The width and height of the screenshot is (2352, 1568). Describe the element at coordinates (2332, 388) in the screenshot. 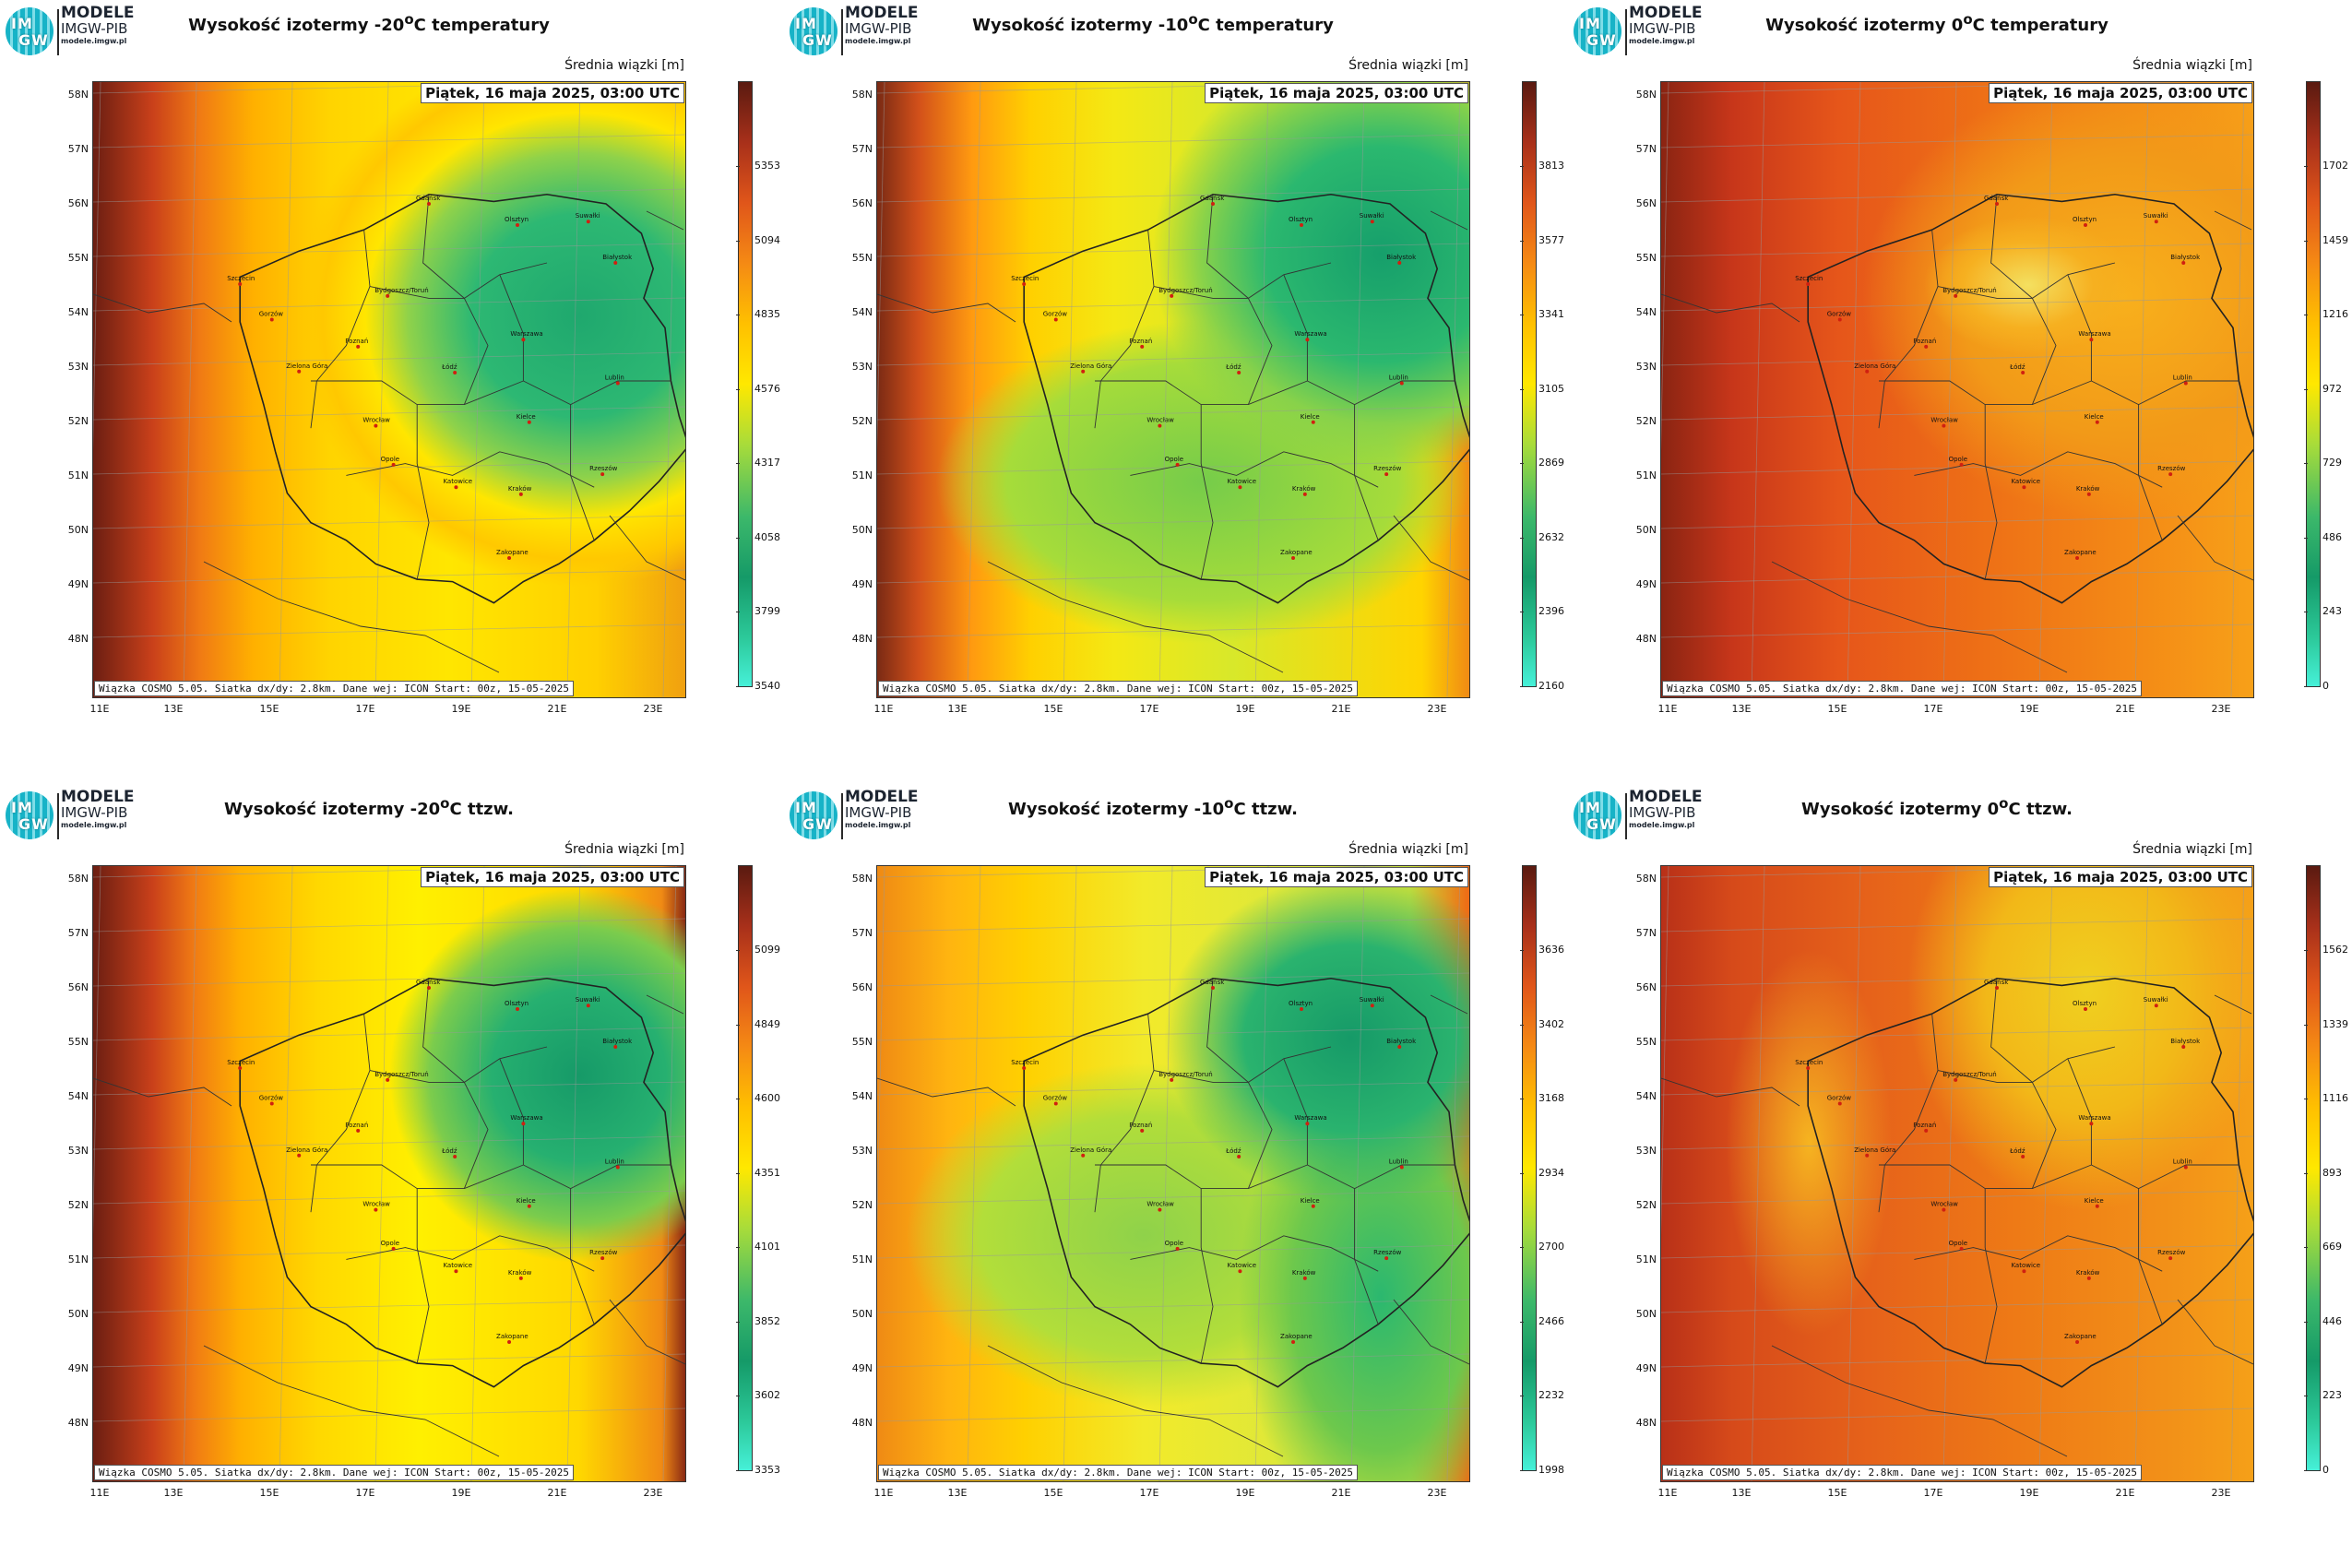

I see `colorbar-label: 972` at that location.